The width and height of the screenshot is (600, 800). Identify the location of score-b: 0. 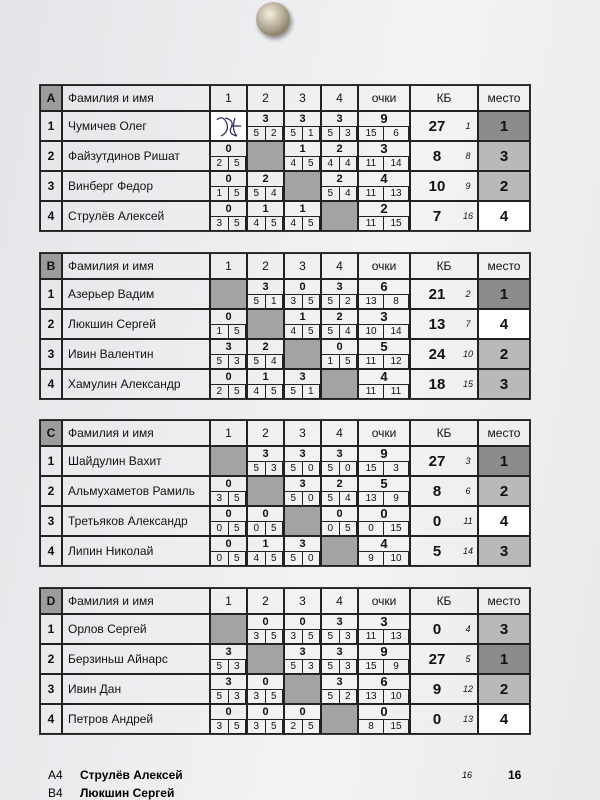
(310, 468).